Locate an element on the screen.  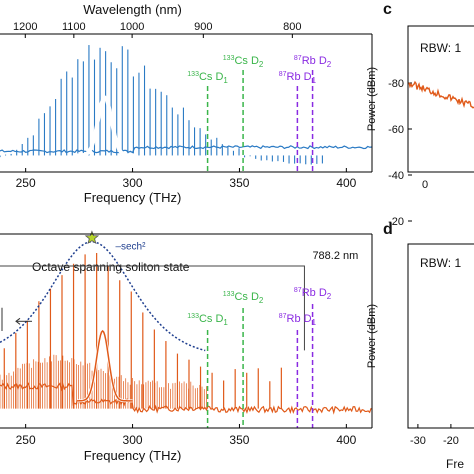
filler-comb is located at coordinates (103, 381).